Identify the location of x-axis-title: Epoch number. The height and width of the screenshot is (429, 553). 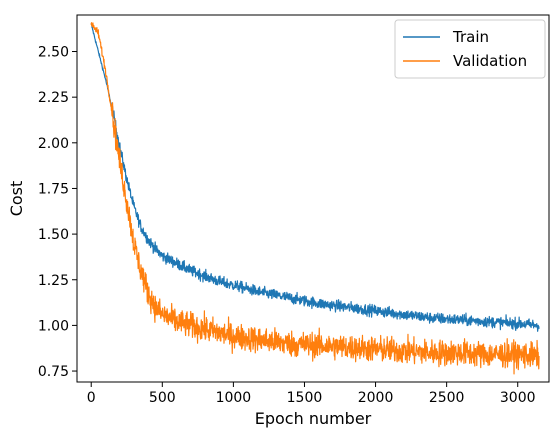
(313, 418).